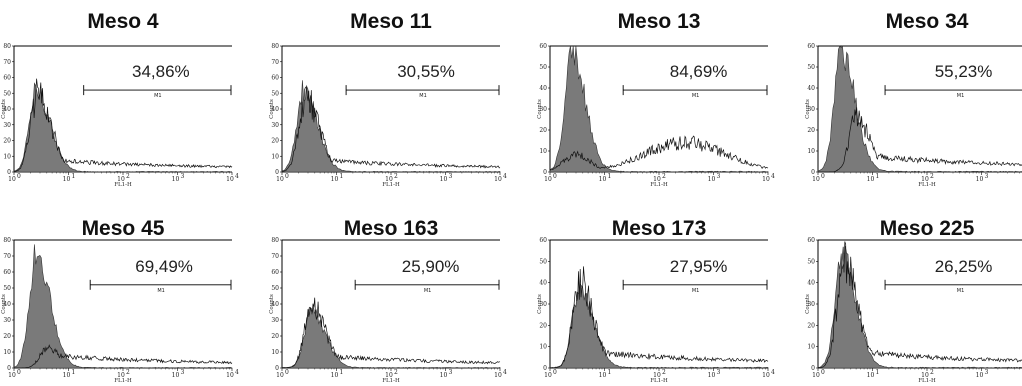 This screenshot has width=1022, height=386. I want to click on y-tick-label: 80, so click(7, 240).